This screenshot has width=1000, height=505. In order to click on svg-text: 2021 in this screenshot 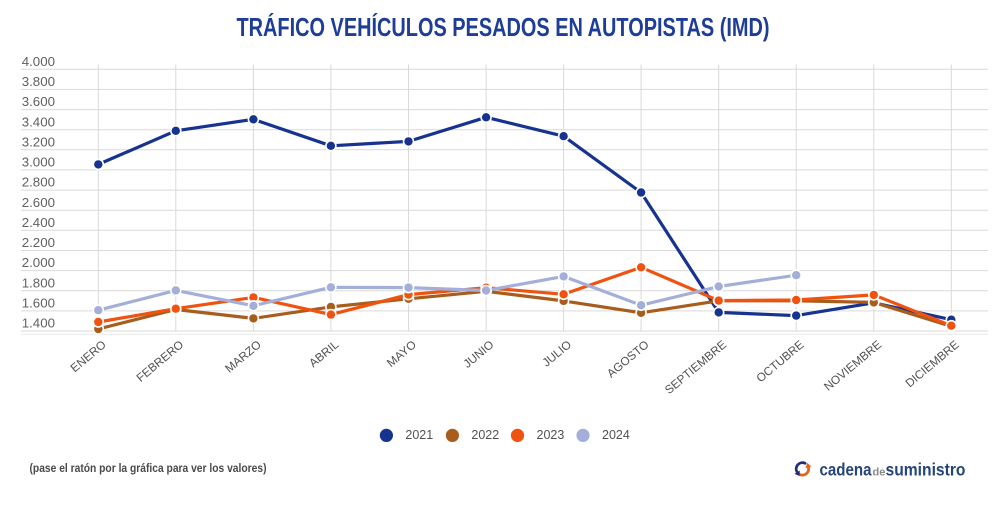, I will do `click(419, 435)`.